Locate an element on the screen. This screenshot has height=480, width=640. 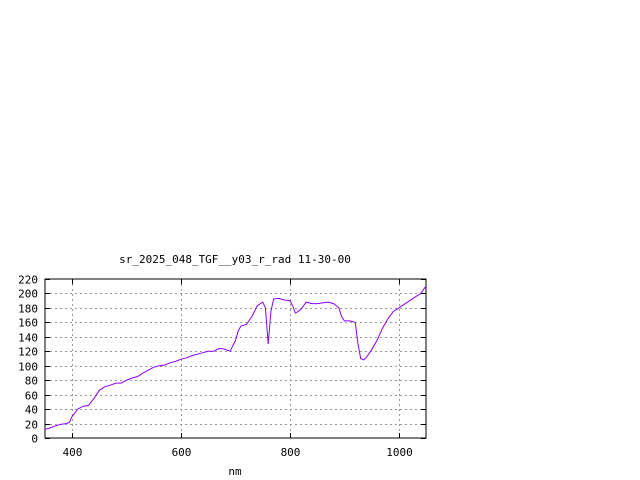
x-axis-label: nm is located at coordinates (235, 471).